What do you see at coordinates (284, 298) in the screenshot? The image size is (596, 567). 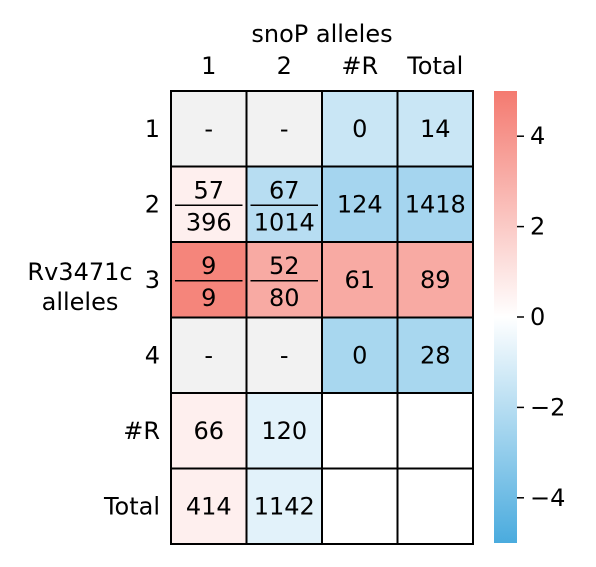 I see `cell-denominator: 80` at bounding box center [284, 298].